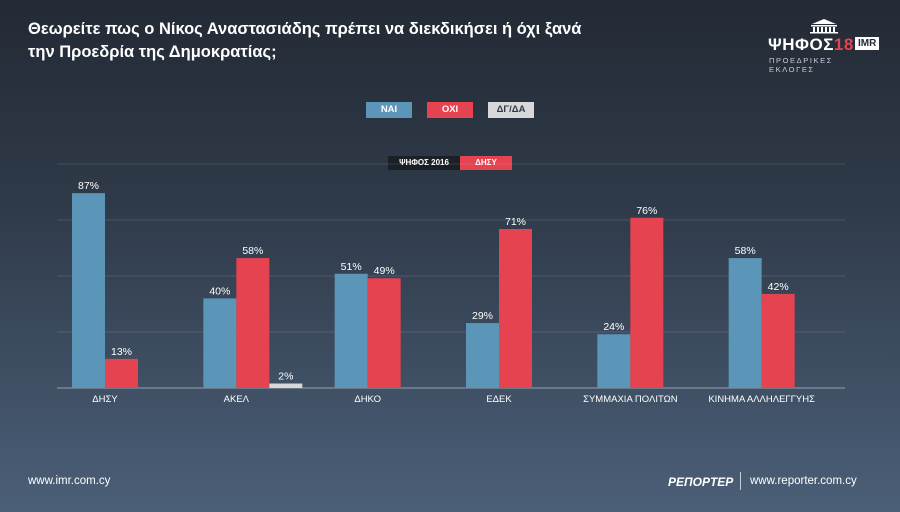 The height and width of the screenshot is (512, 900). What do you see at coordinates (121, 373) in the screenshot?
I see `bar-οχι-δησυ` at bounding box center [121, 373].